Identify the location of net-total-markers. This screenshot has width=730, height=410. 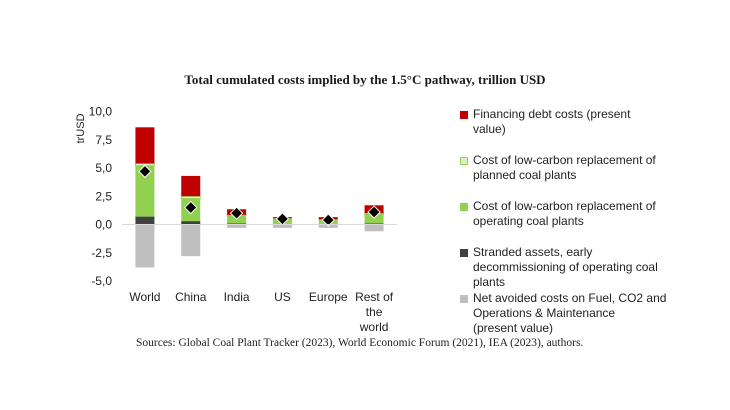
(259, 195).